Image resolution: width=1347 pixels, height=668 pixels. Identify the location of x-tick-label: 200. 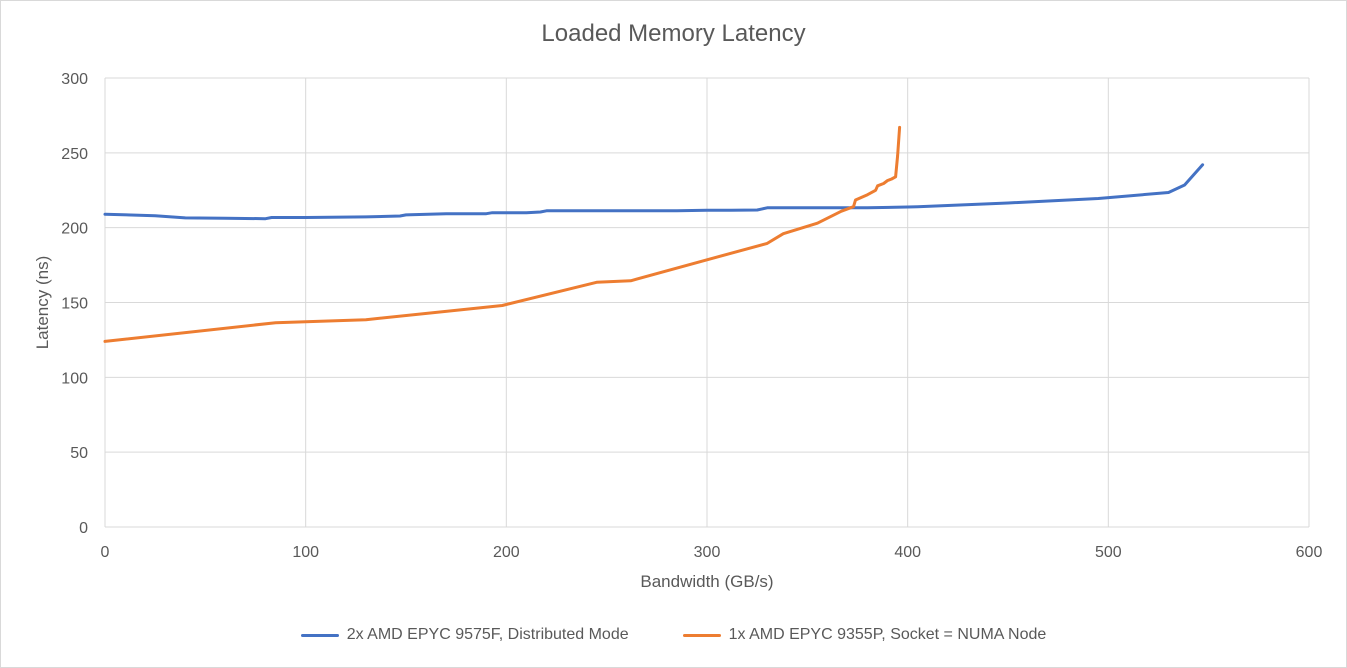
(506, 552).